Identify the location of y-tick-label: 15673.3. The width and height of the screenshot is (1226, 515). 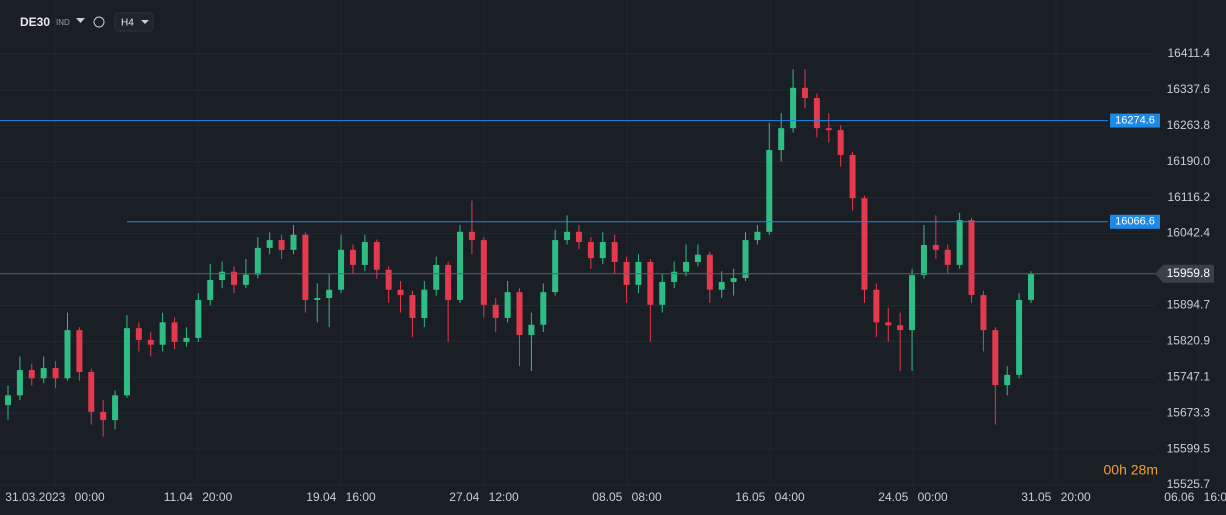
(1189, 412).